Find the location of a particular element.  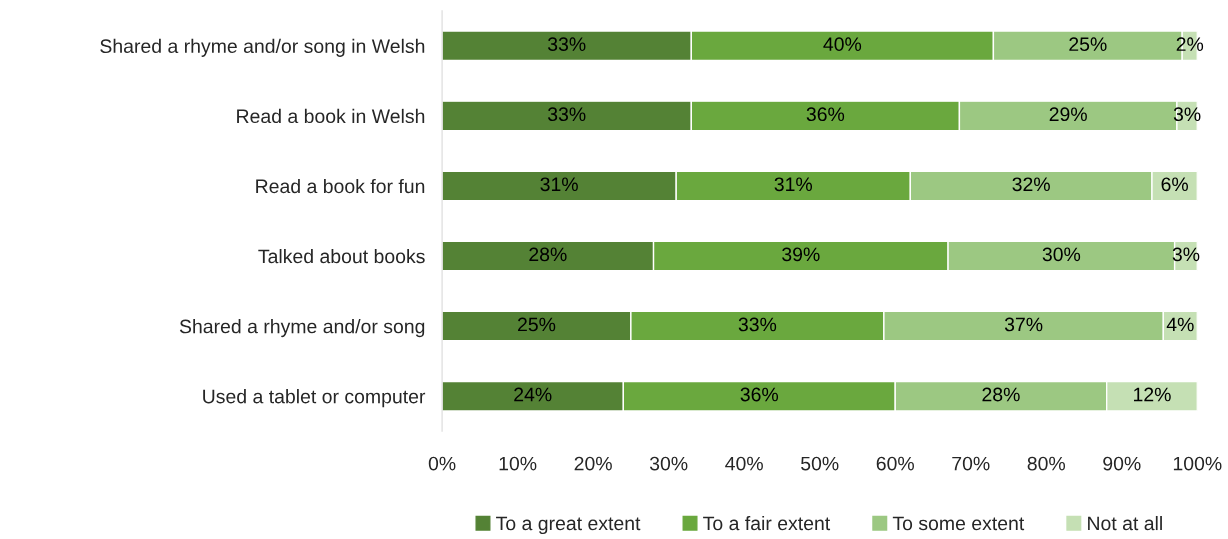

y-tick-label: Talked about books is located at coordinates (341, 256).